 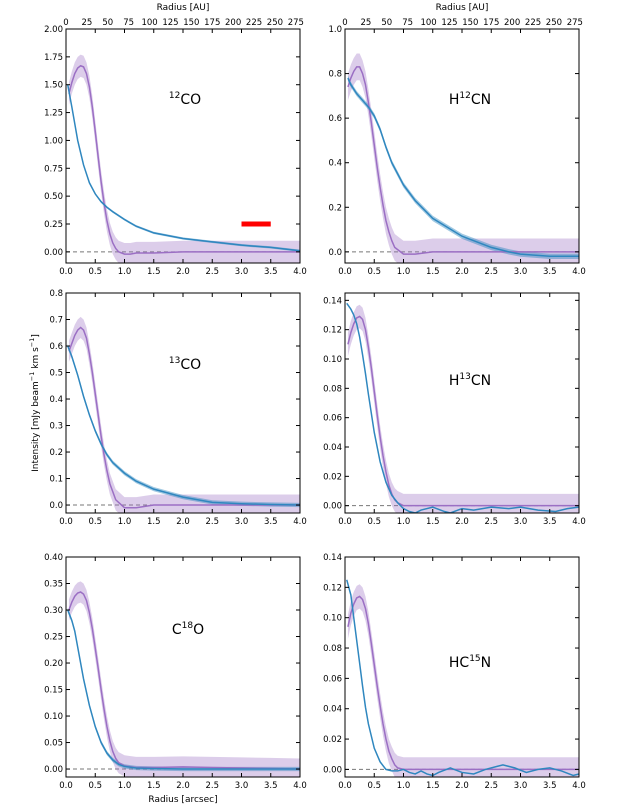 What do you see at coordinates (335, 164) in the screenshot?
I see `y-tick-label: 0.4` at bounding box center [335, 164].